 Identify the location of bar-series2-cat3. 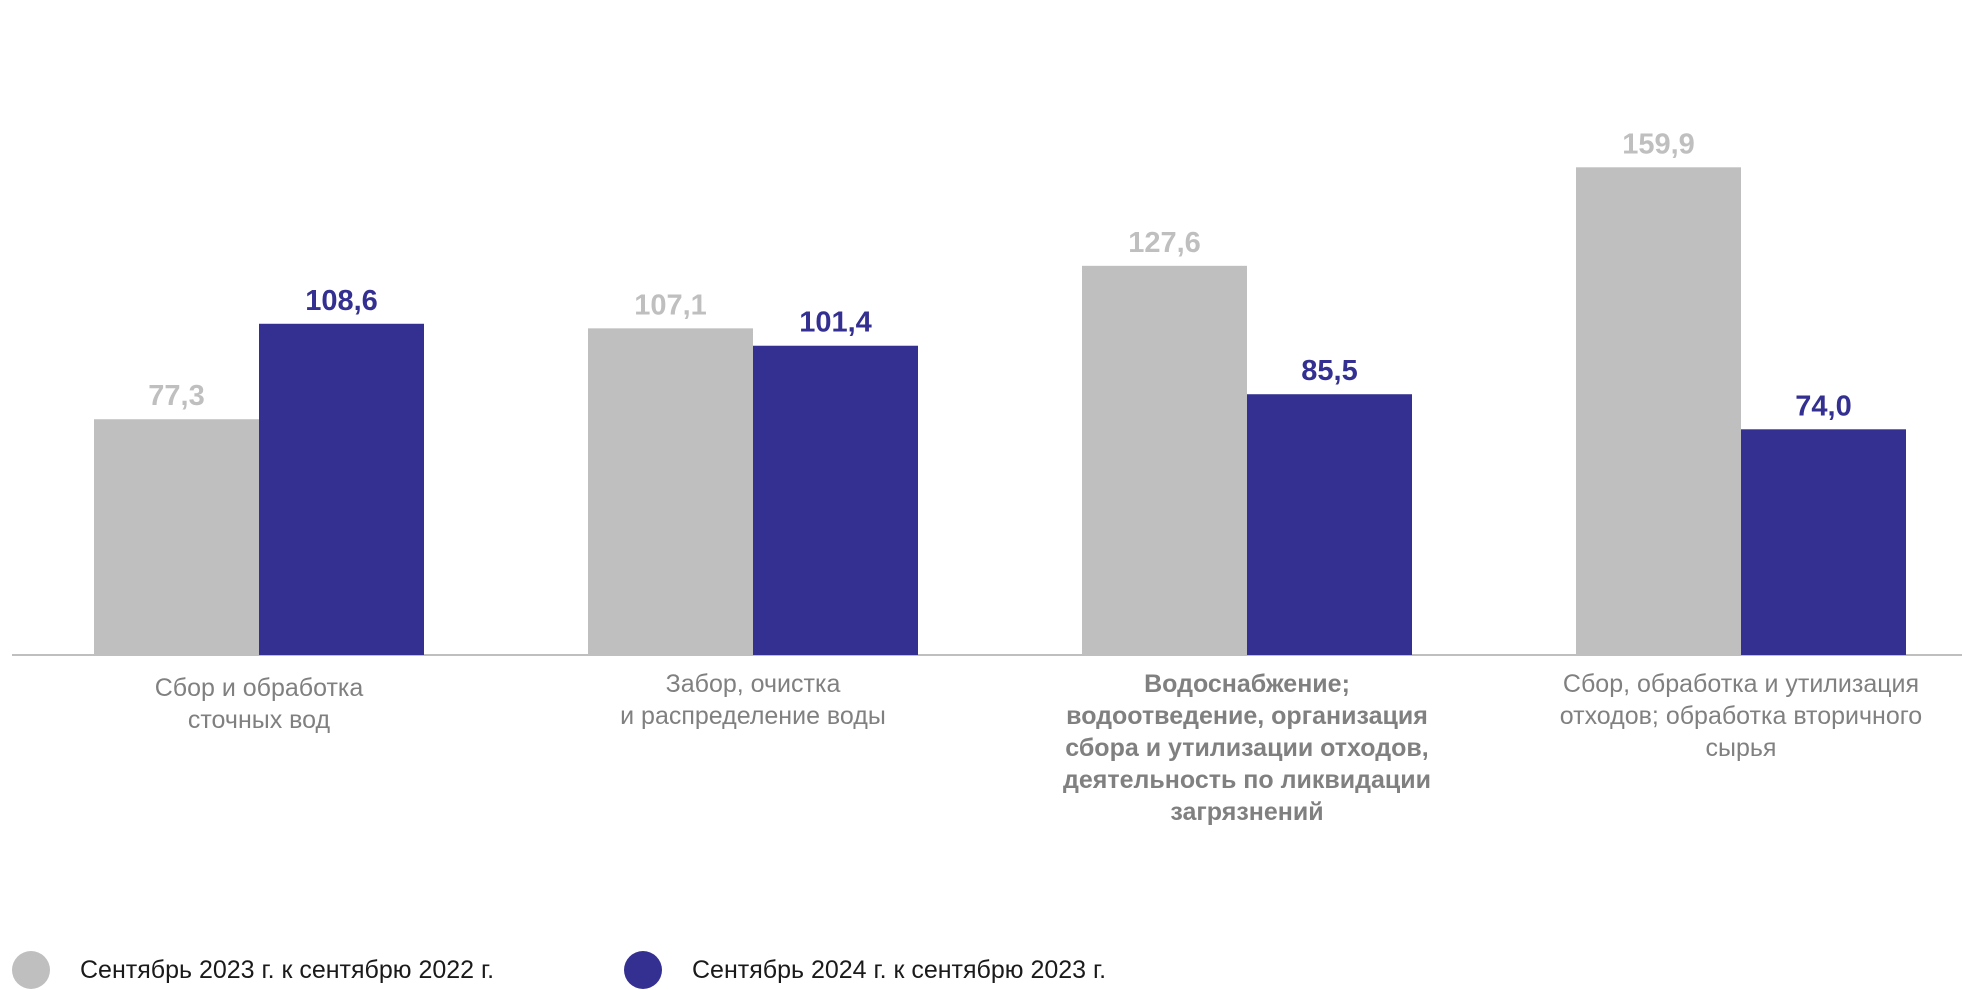
(1329, 524).